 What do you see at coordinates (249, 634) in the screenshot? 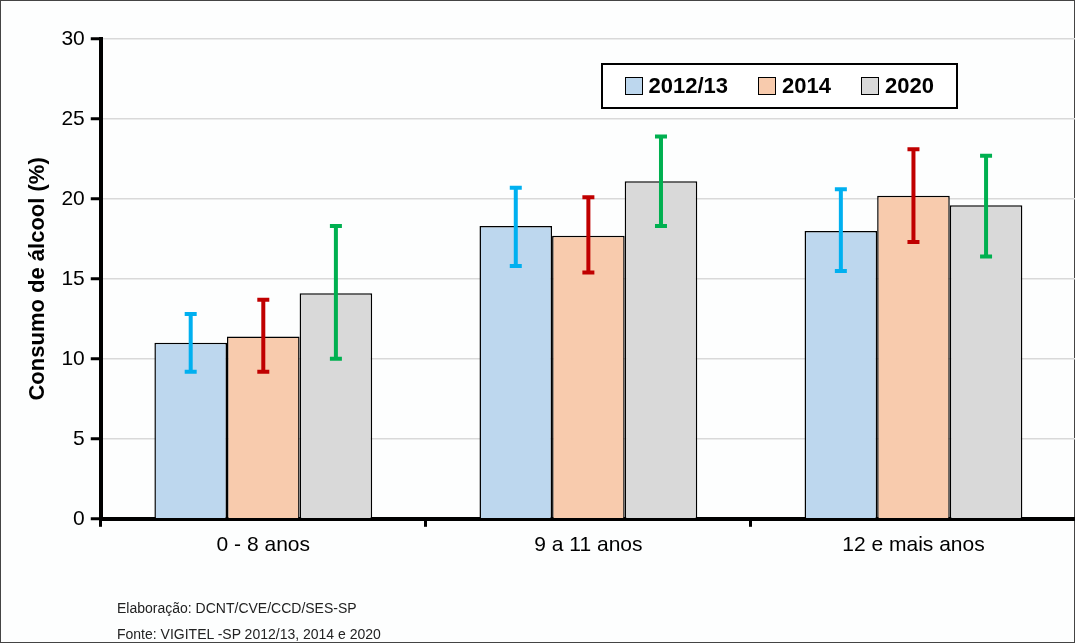
I see `source-note: Fonte: VIGITEL -SP 2012/13, 2014 e 2020` at bounding box center [249, 634].